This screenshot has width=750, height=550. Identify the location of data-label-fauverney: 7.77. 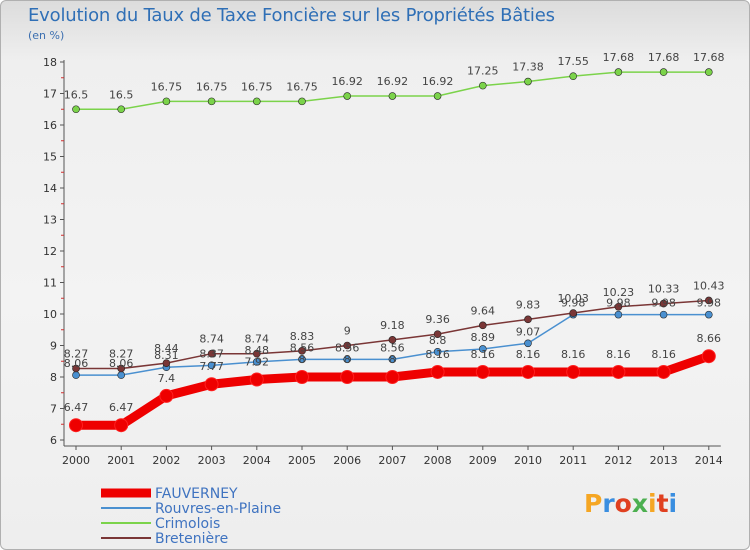
(211, 366).